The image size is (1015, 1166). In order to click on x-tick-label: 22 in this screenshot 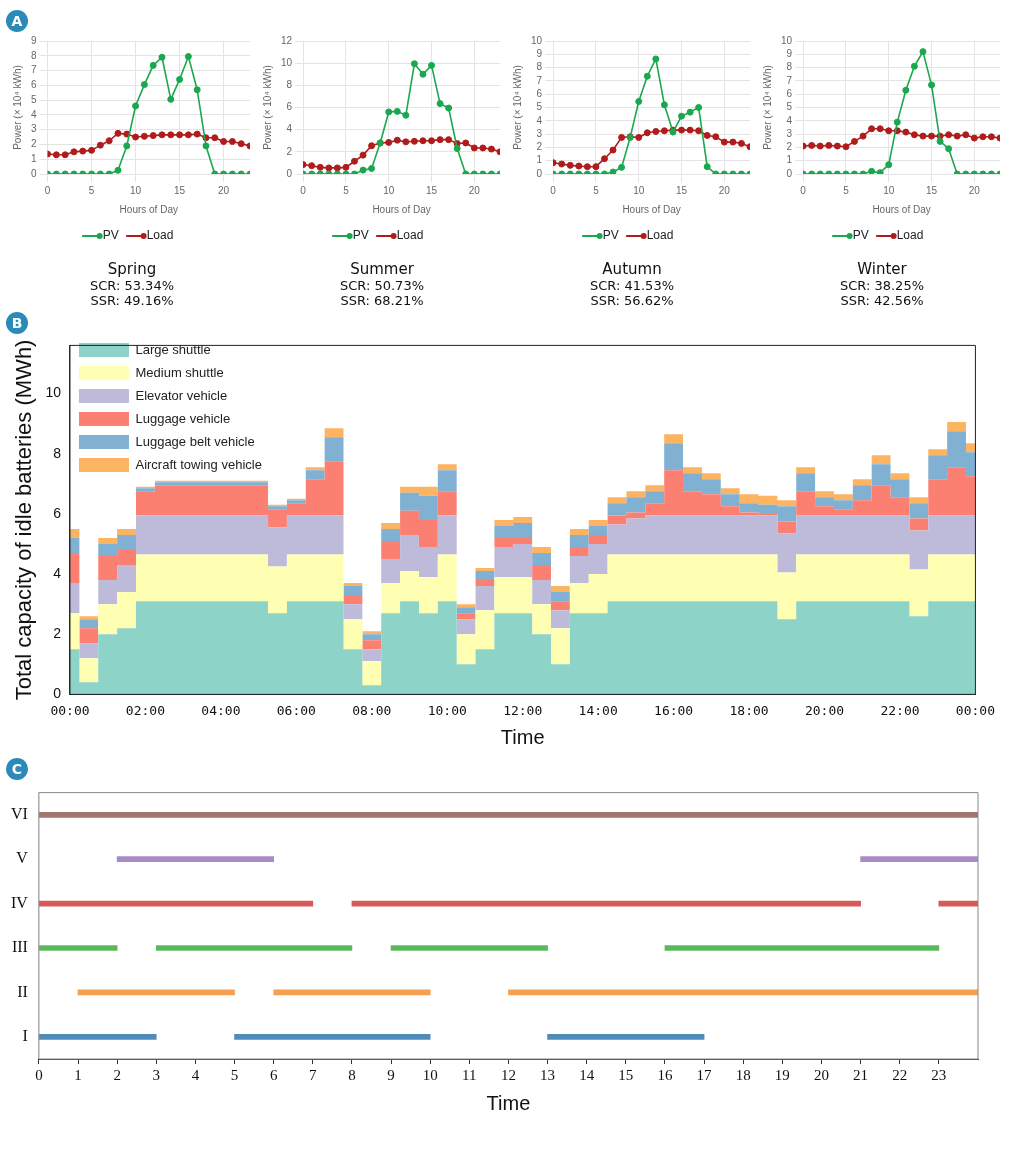, I will do `click(900, 1074)`.